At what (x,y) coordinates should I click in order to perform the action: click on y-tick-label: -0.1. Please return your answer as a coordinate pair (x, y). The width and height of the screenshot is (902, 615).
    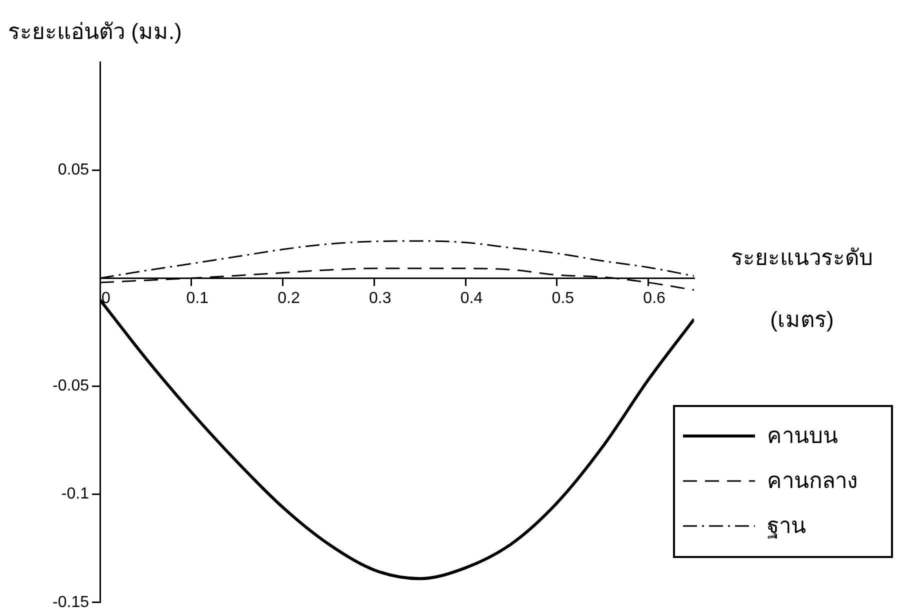
    Looking at the image, I should click on (75, 494).